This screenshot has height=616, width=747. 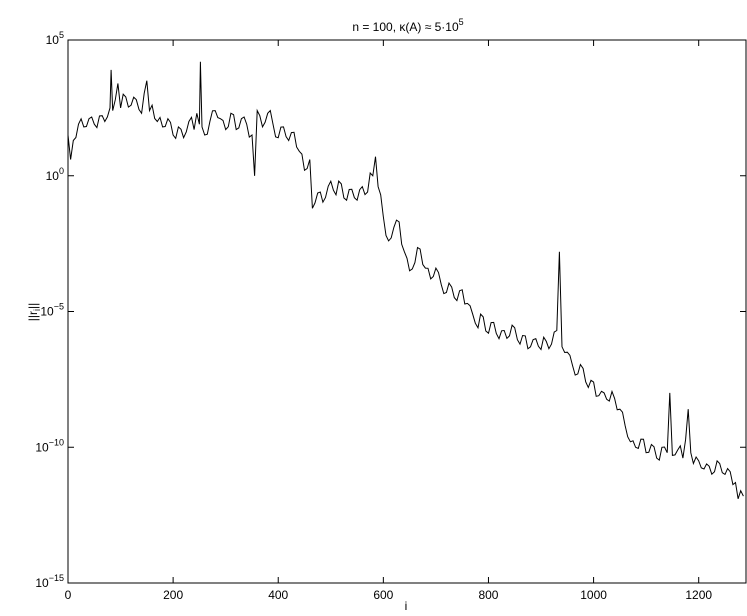 What do you see at coordinates (488, 595) in the screenshot?
I see `x-tick-label: 800` at bounding box center [488, 595].